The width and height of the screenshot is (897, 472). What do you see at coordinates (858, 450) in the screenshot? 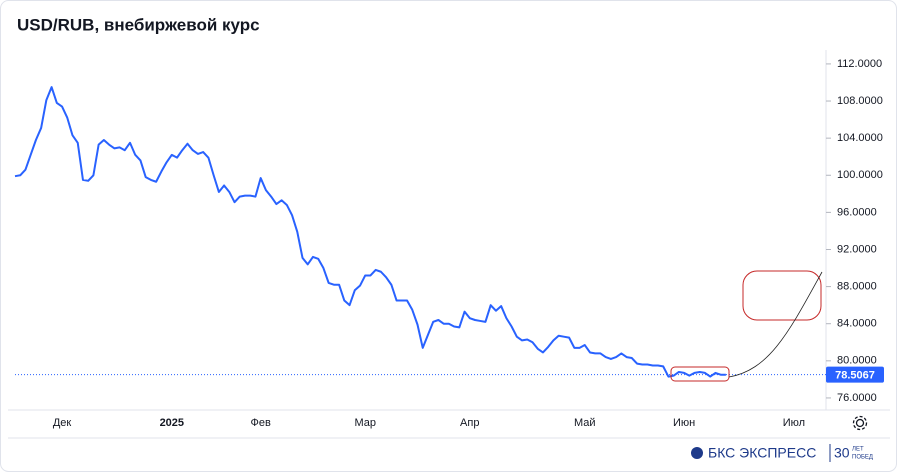
I see `logo-text: ЛЕТ` at bounding box center [858, 450].